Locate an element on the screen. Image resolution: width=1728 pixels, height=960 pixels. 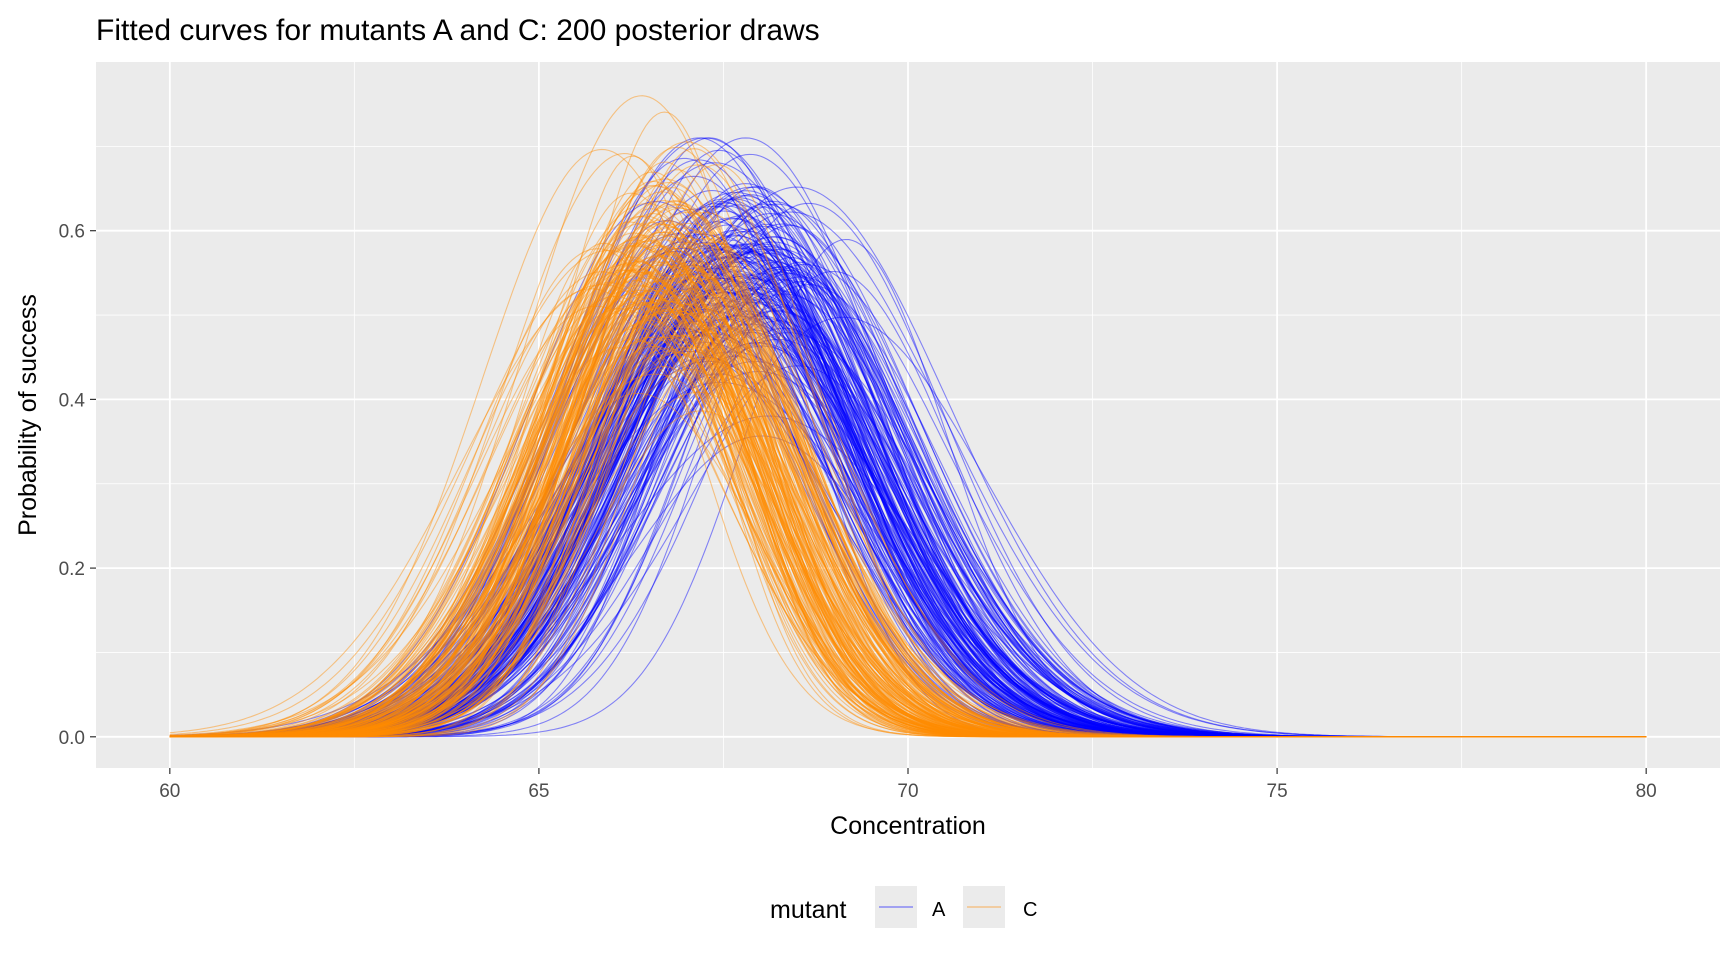
x-tick-label: 70 is located at coordinates (907, 791).